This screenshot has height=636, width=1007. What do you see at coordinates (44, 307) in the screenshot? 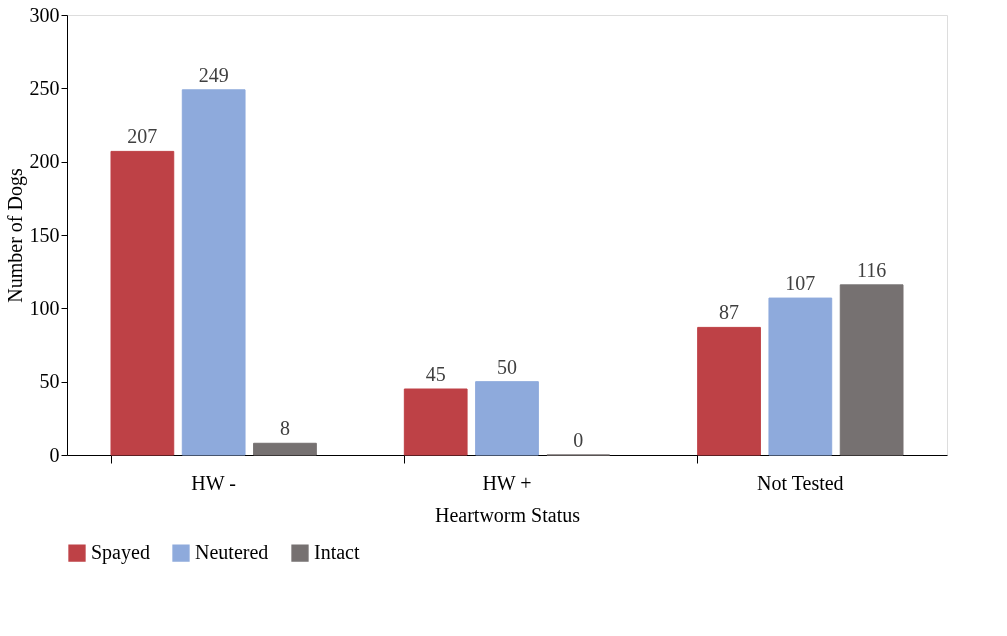
I see `y-tick-label: 100` at bounding box center [44, 307].